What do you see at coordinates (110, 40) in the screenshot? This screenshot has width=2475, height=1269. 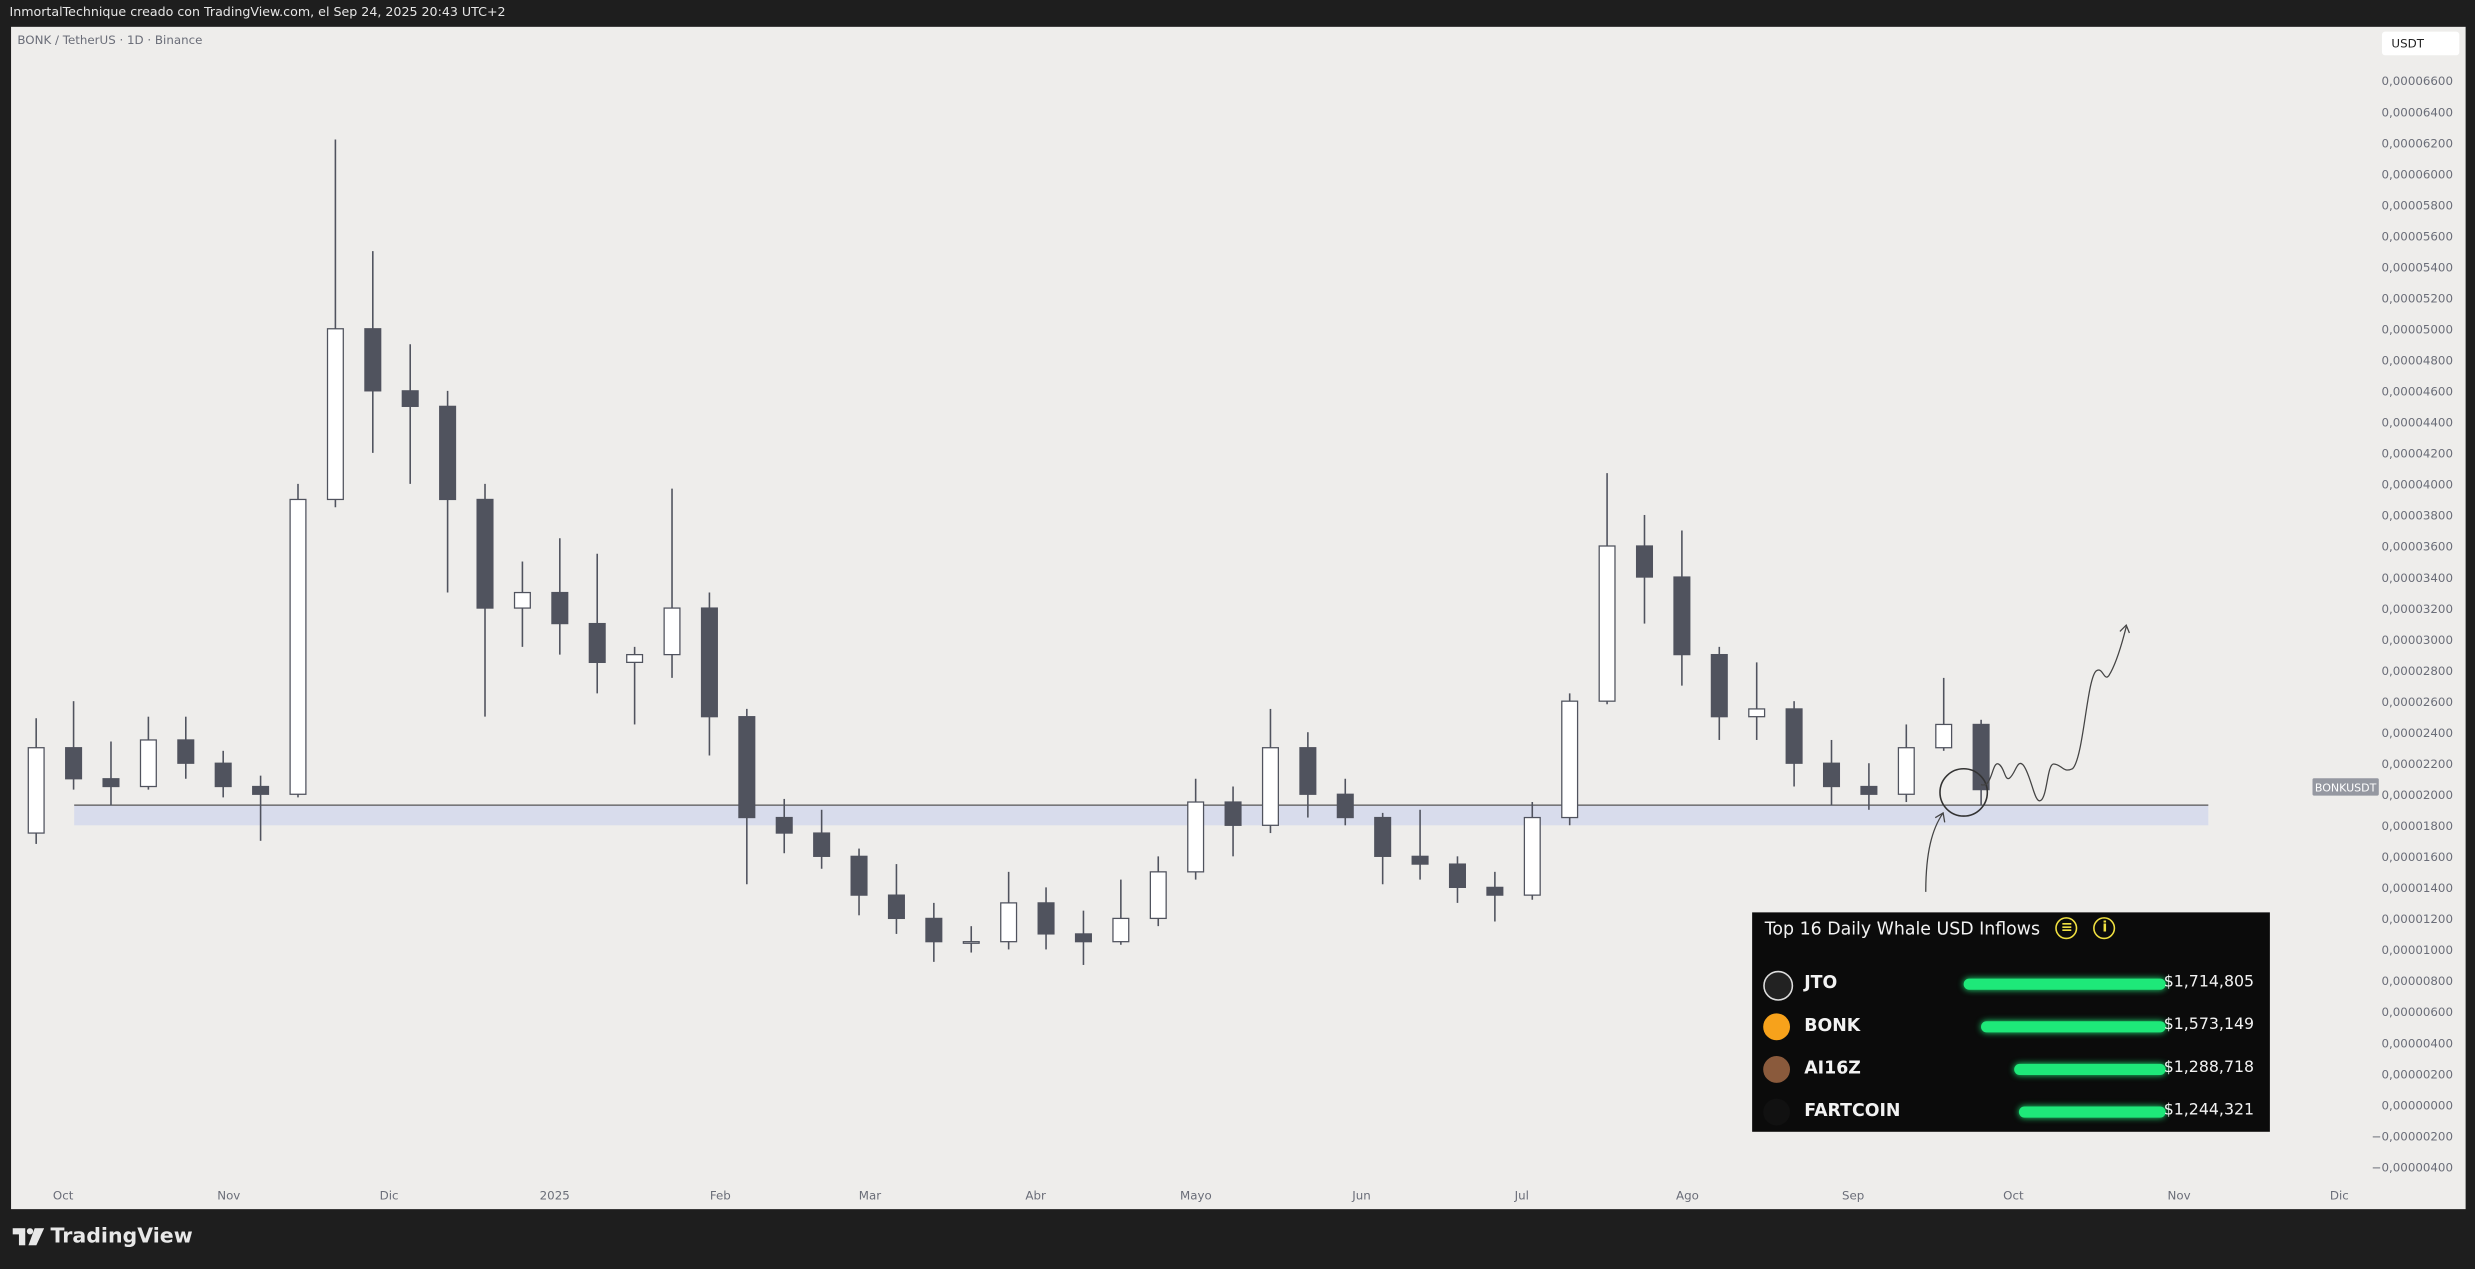 I see `symbol-legend: BONK / TetherUS · 1D · Binance` at bounding box center [110, 40].